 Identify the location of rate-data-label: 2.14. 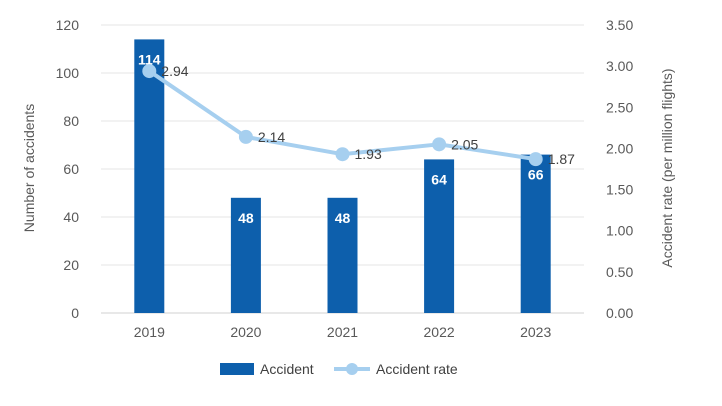
(271, 137).